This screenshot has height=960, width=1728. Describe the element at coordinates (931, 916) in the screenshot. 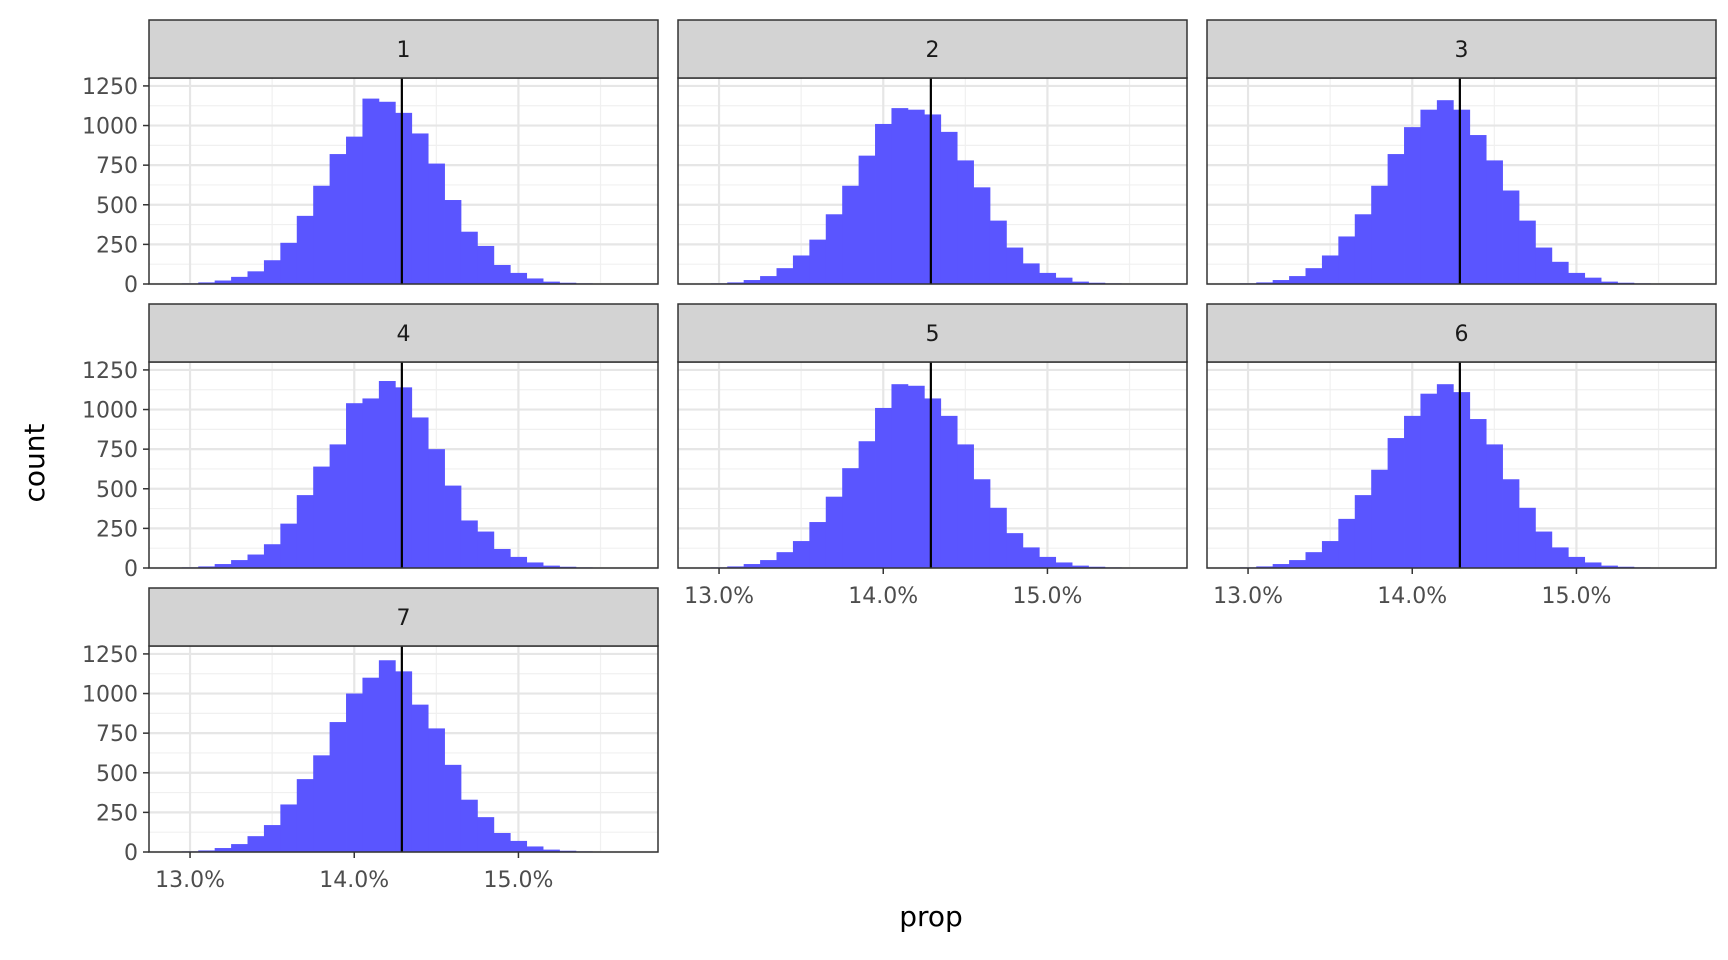

I see `x-axis-title: prop` at that location.